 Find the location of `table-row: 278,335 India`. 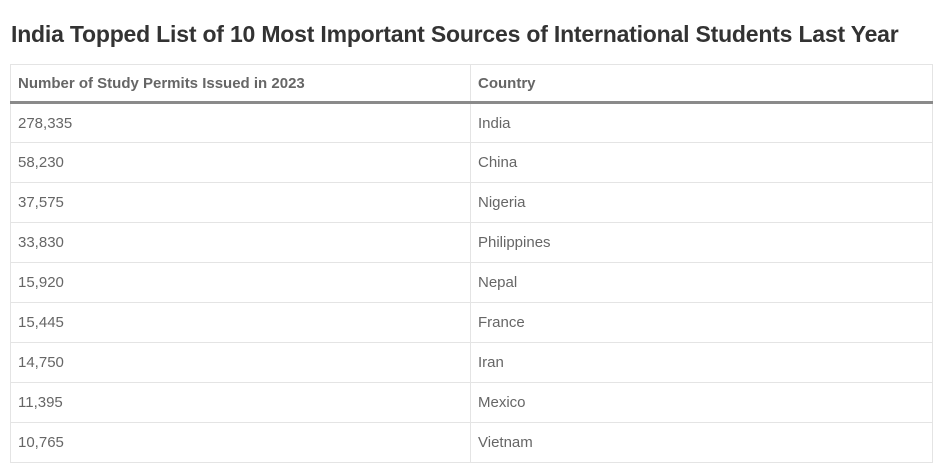

table-row: 278,335 India is located at coordinates (471, 122).